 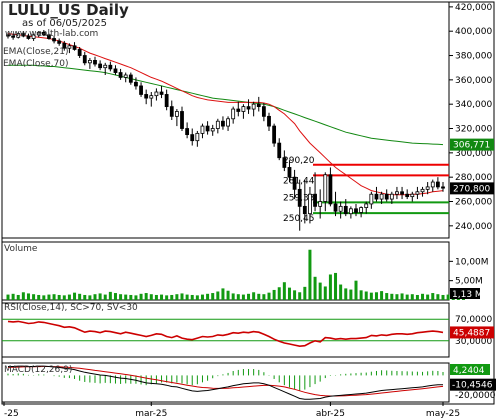 What do you see at coordinates (151, 414) in the screenshot?
I see `date-tick-label: mar-25` at bounding box center [151, 414].